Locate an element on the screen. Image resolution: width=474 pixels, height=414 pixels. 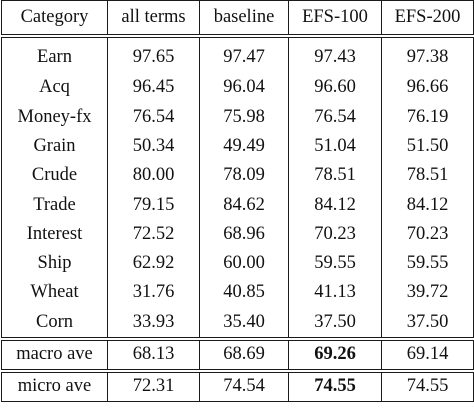
value-cell: 78.09 is located at coordinates (244, 175).